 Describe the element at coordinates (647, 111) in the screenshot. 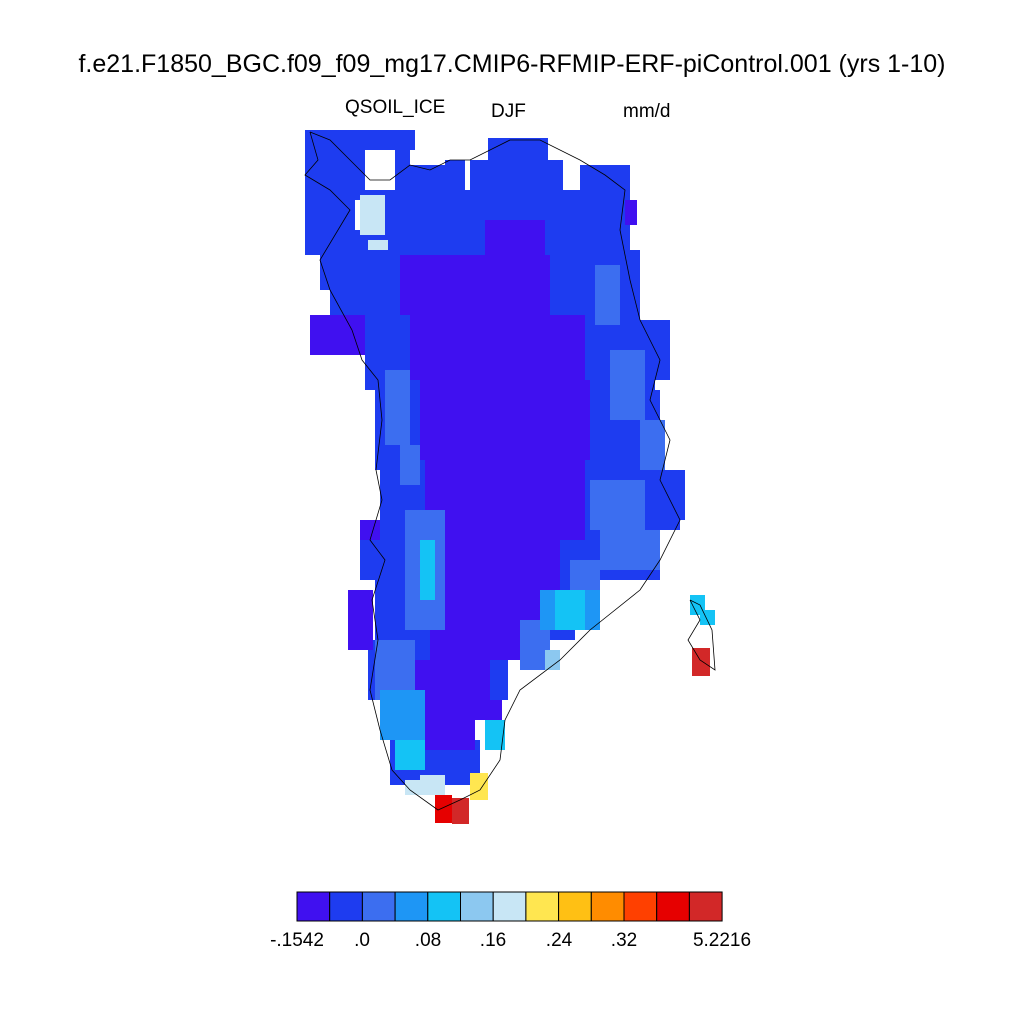

I see `units-label: mm/d` at that location.